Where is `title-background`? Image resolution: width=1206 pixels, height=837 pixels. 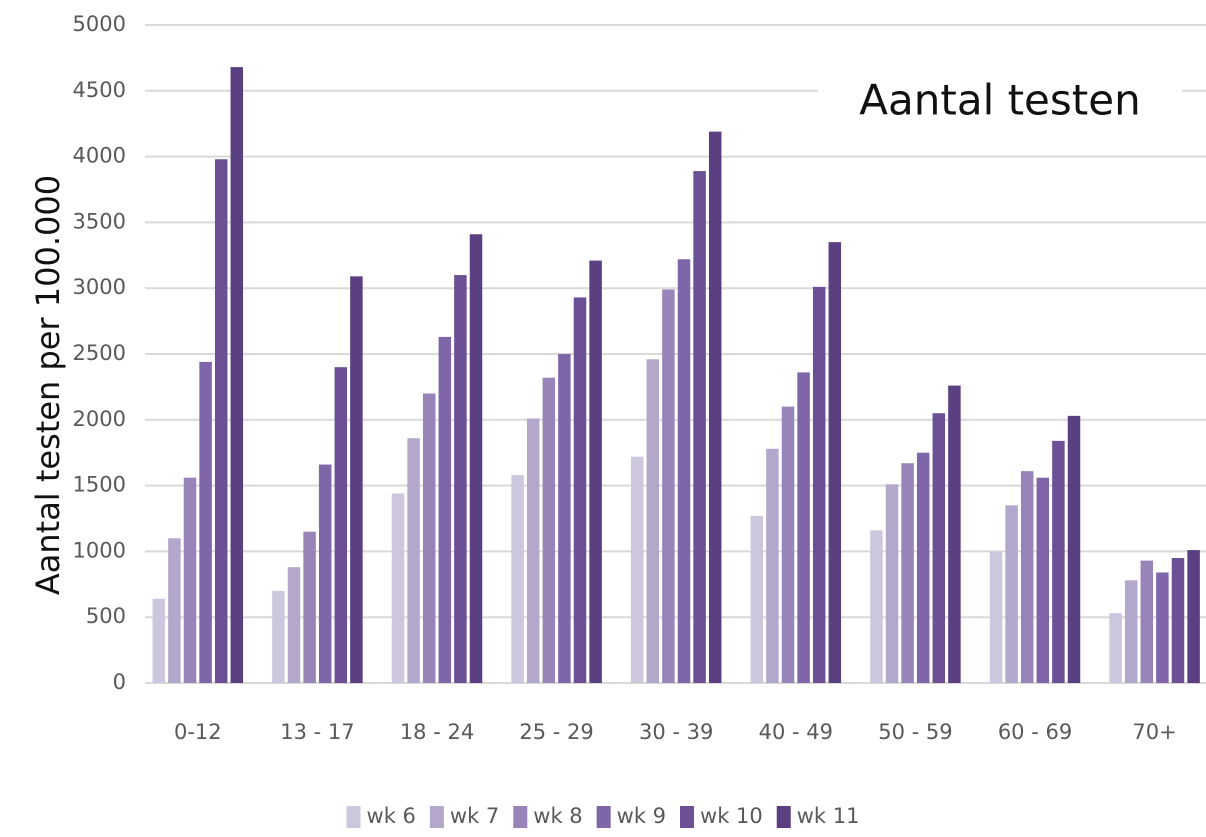 title-background is located at coordinates (1000, 103).